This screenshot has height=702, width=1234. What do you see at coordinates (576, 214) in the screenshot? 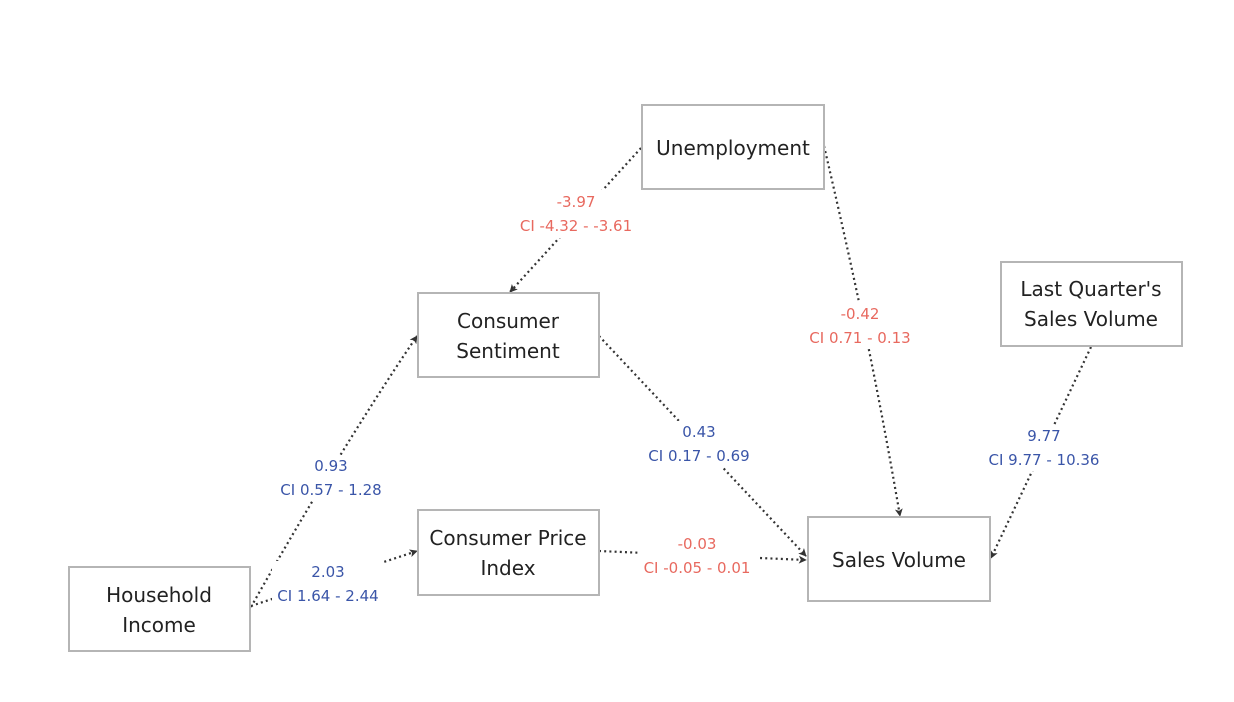
I see `label-unemployment-to-consumer-sentiment: -3.97 CI -4.32 - -3.61` at bounding box center [576, 214].